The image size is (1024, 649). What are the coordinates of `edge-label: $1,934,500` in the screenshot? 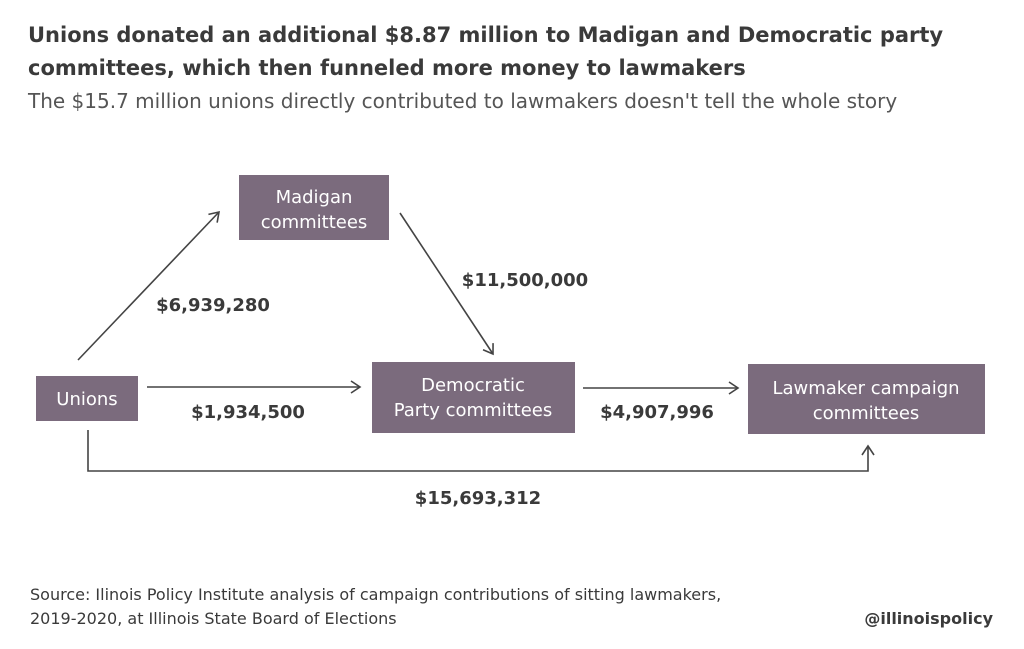 It's located at (248, 412).